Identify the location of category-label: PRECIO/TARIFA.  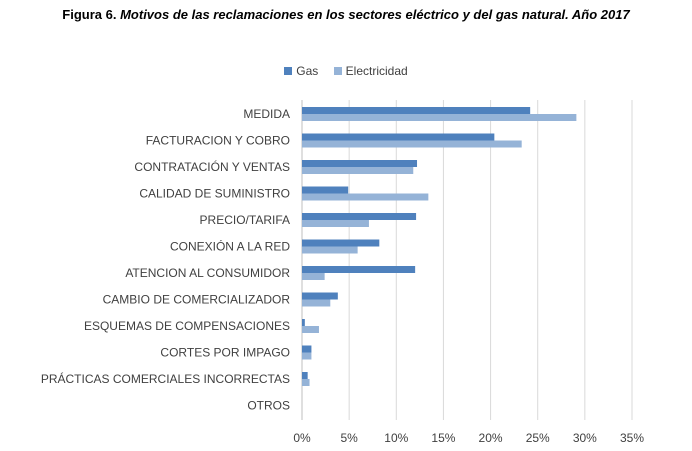
(245, 220).